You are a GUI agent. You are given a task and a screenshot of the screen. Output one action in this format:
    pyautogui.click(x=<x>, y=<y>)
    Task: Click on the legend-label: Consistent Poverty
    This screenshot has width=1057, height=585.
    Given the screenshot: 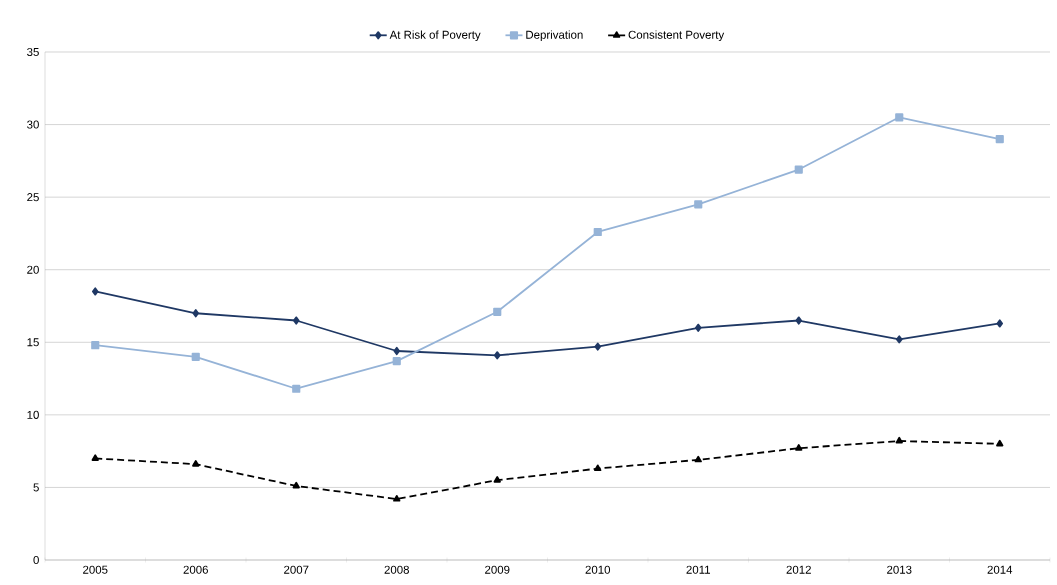 What is the action you would take?
    pyautogui.click(x=676, y=36)
    